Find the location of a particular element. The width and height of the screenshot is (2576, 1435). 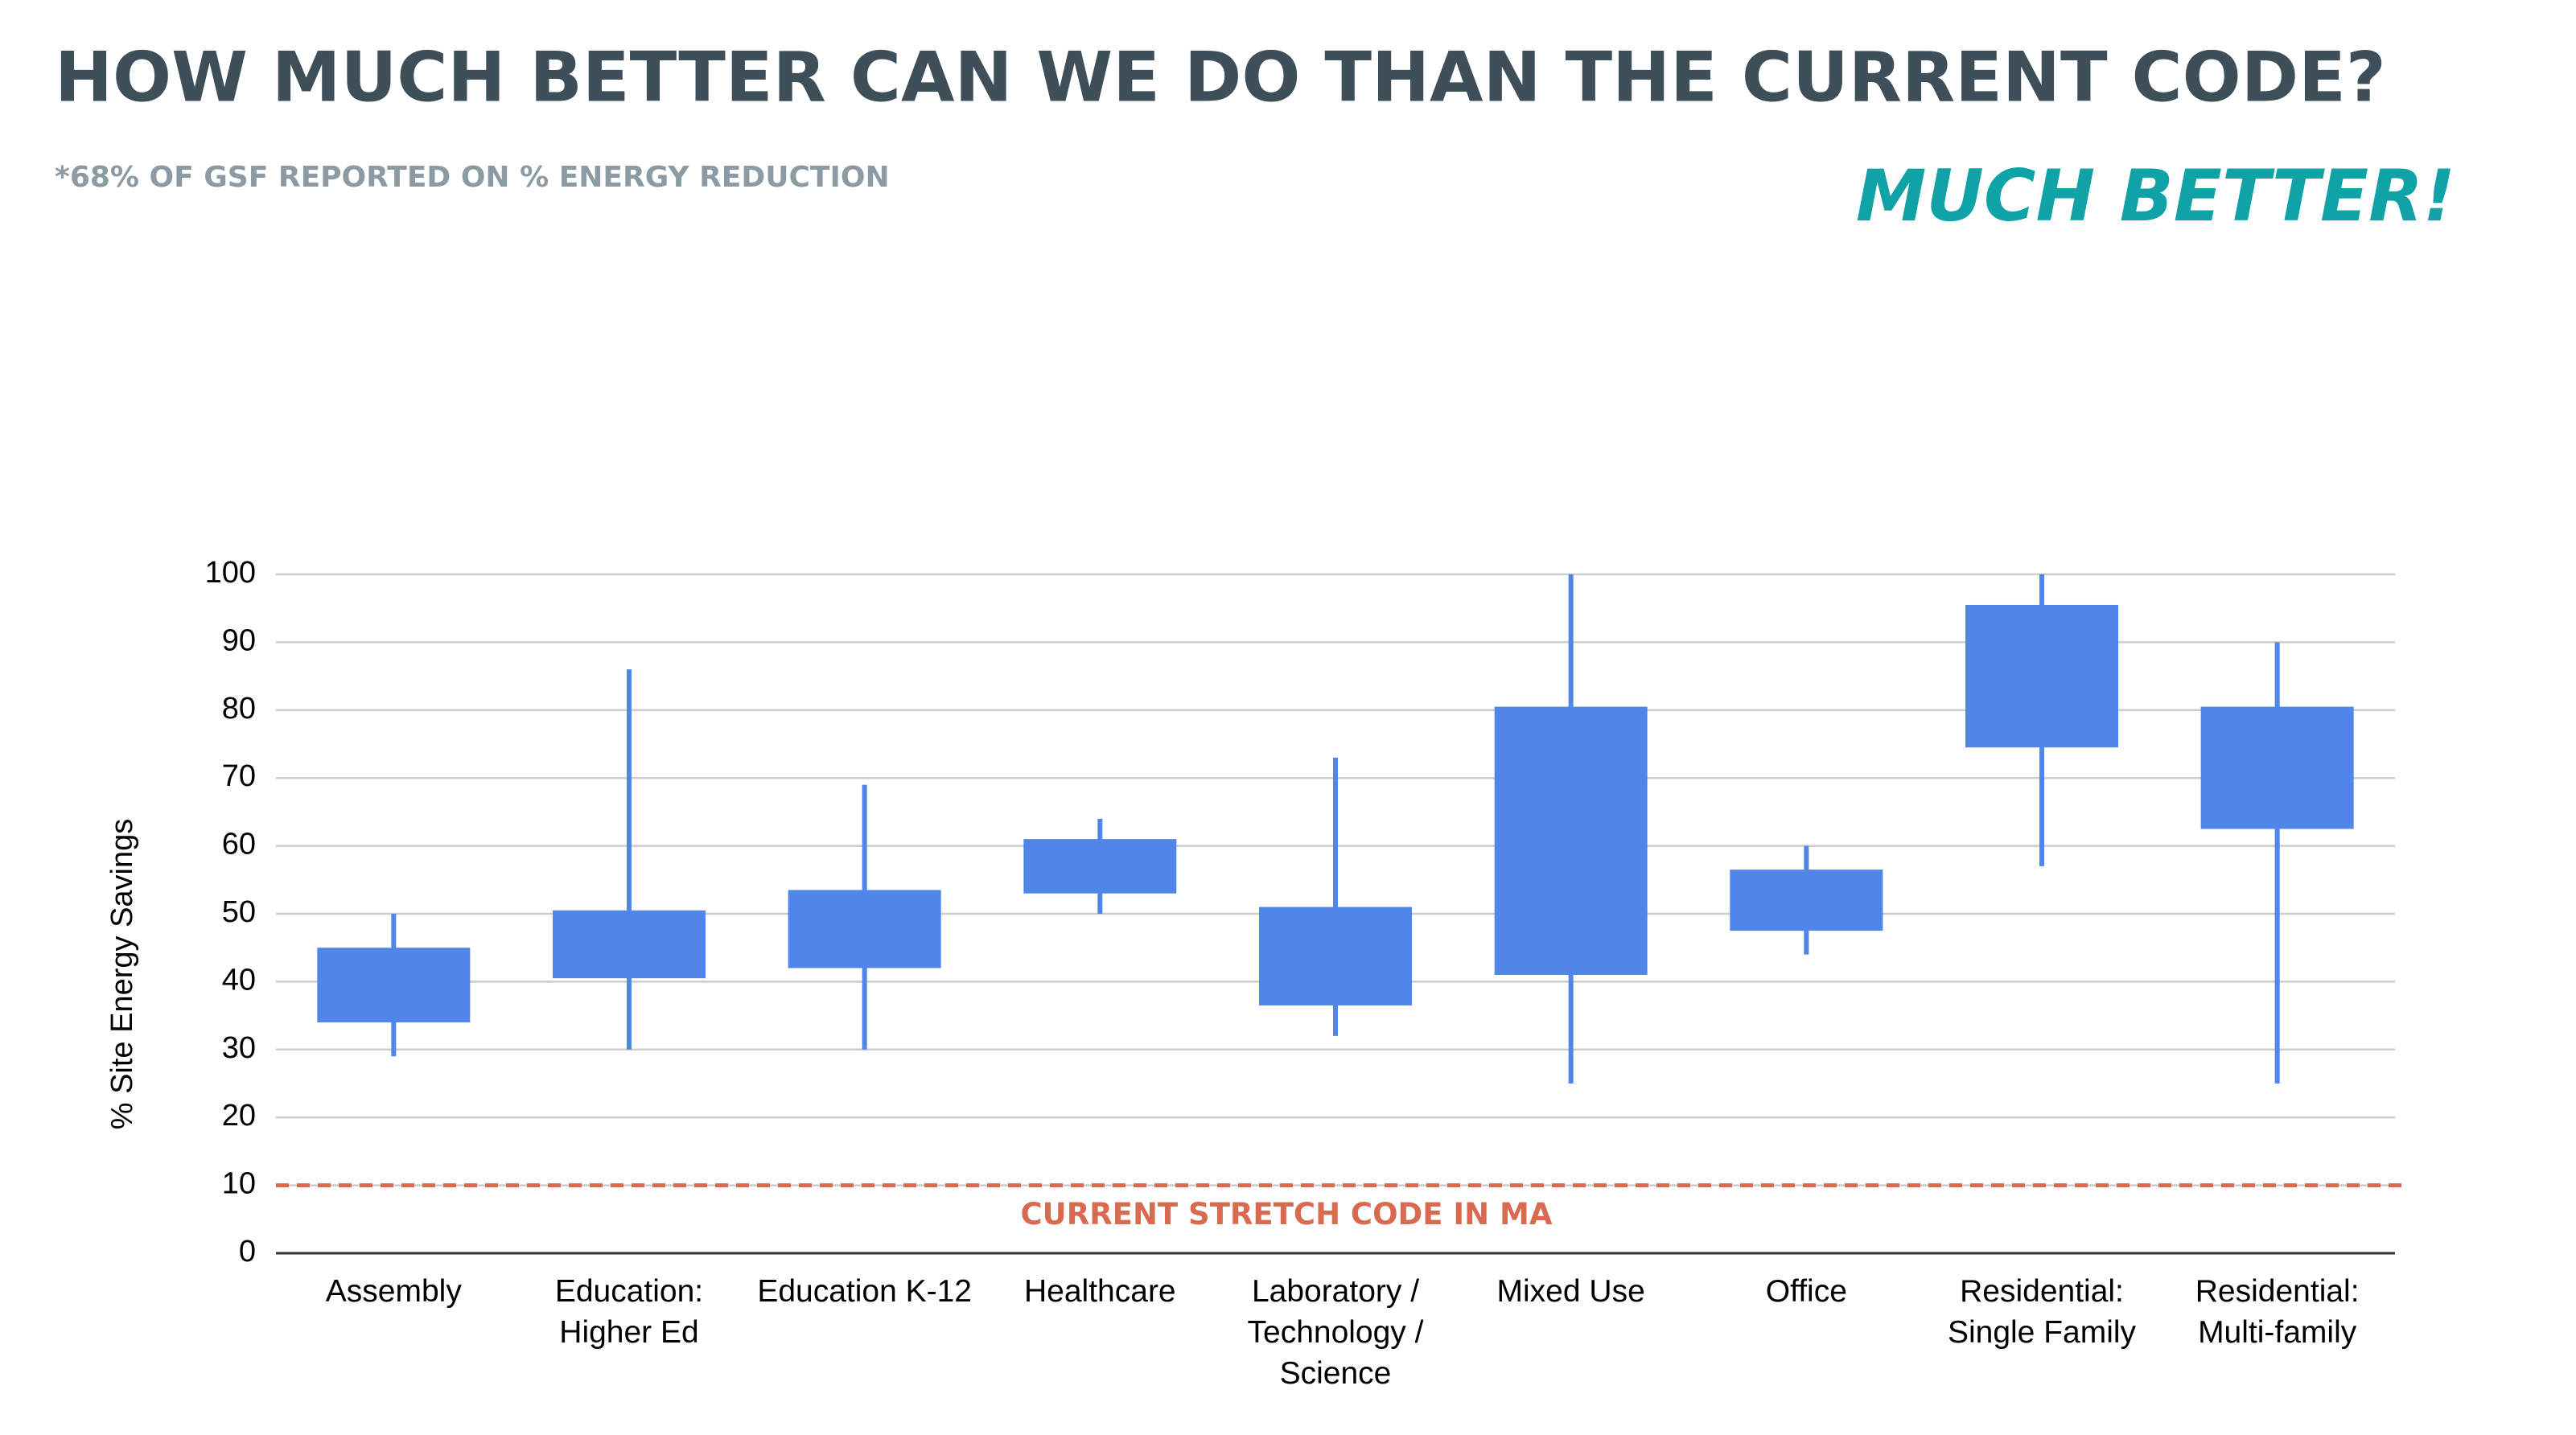

y-tick-label: 50 is located at coordinates (239, 912).